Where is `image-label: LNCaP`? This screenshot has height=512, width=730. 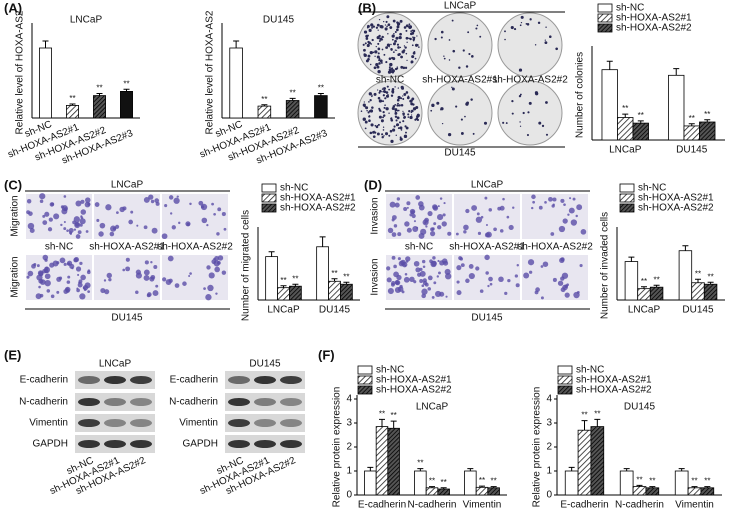 image-label: LNCaP is located at coordinates (487, 185).